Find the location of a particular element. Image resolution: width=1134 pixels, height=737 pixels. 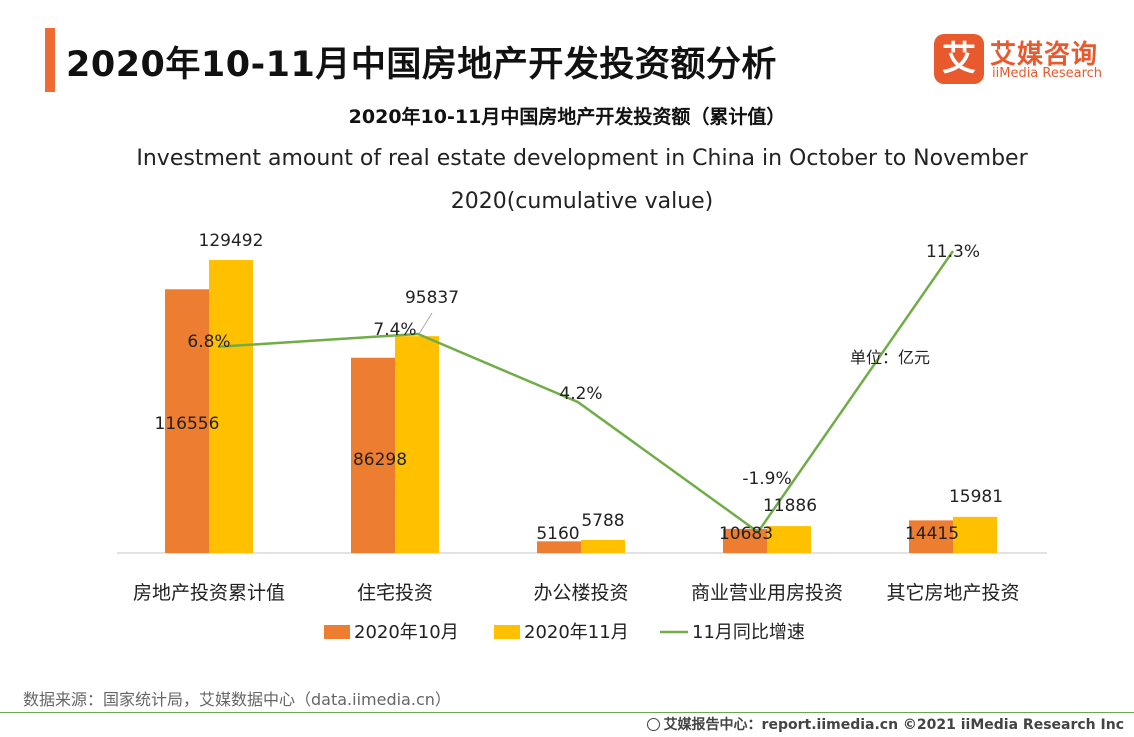

bar-label-oct: 86298 is located at coordinates (380, 460).